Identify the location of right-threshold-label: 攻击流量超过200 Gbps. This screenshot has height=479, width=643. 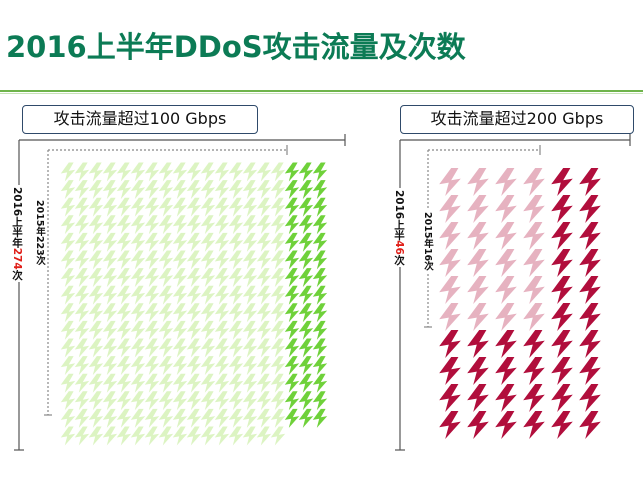
(517, 119).